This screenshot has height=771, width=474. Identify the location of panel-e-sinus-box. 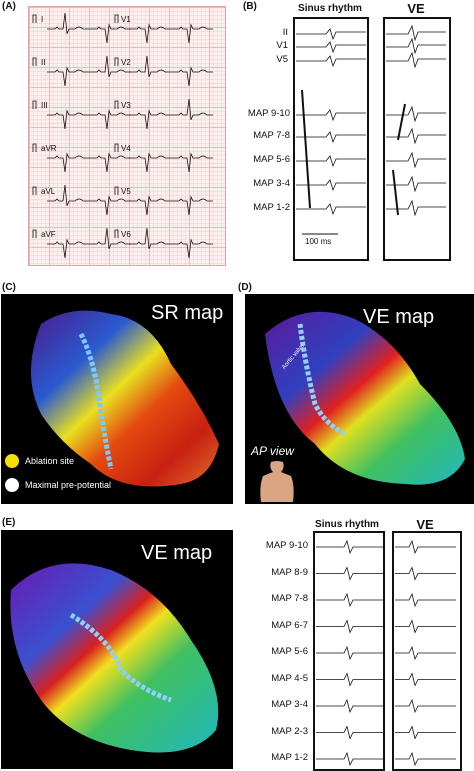
(349, 651).